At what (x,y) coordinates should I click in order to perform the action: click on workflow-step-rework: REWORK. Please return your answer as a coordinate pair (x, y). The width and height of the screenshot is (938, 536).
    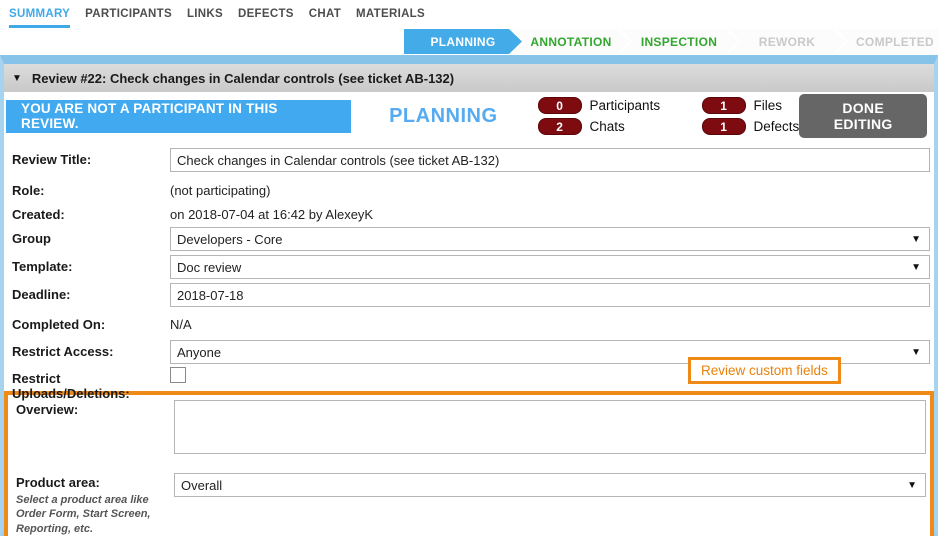
    Looking at the image, I should click on (787, 41).